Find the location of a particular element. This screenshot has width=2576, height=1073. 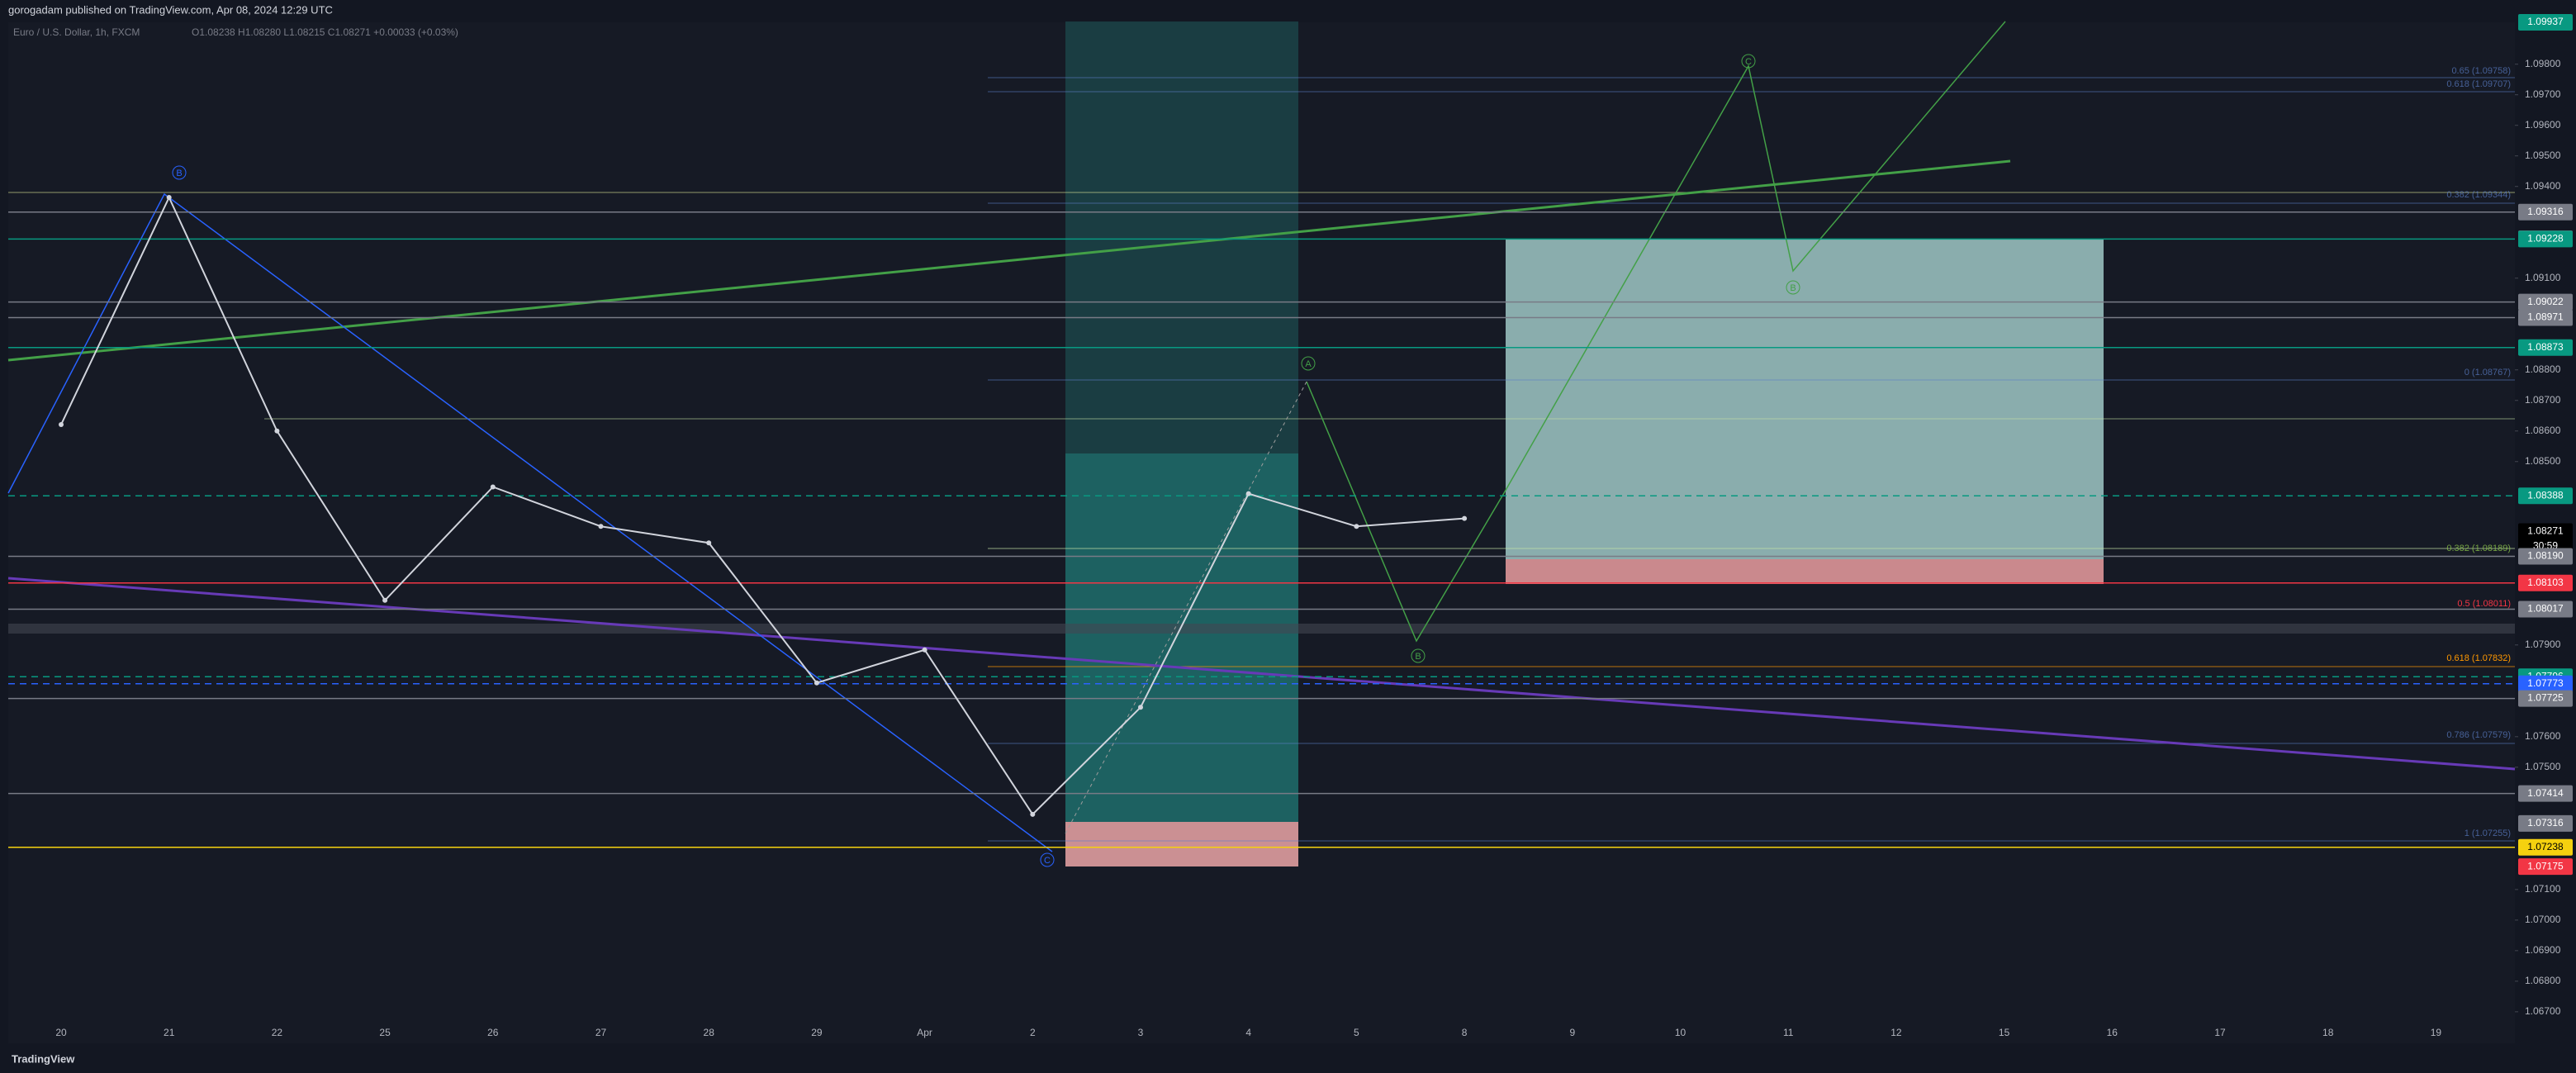

symbol-text: Euro / U.S. Dollar, 1h, FXCM is located at coordinates (76, 32).